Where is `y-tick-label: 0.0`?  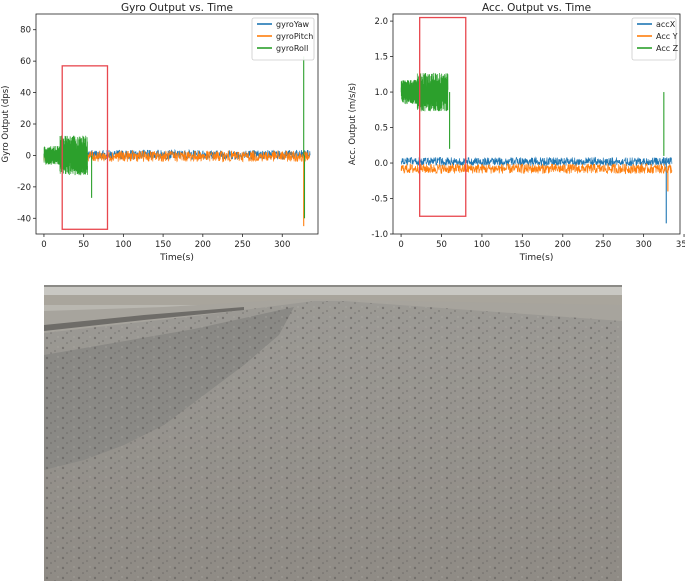
y-tick-label: 0.0 is located at coordinates (381, 164).